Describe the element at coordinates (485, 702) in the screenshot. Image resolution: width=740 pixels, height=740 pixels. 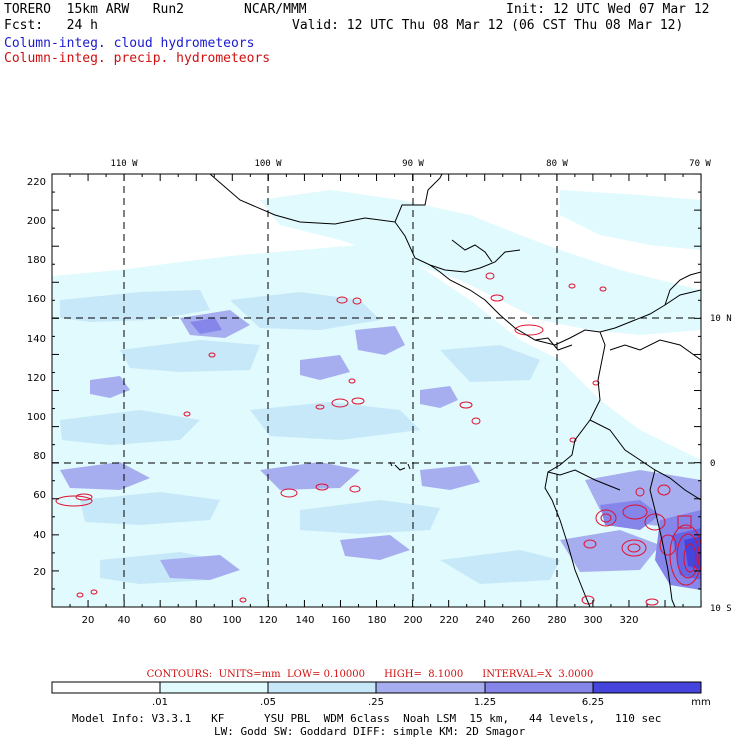
I see `colorbar-label: 1.25` at that location.